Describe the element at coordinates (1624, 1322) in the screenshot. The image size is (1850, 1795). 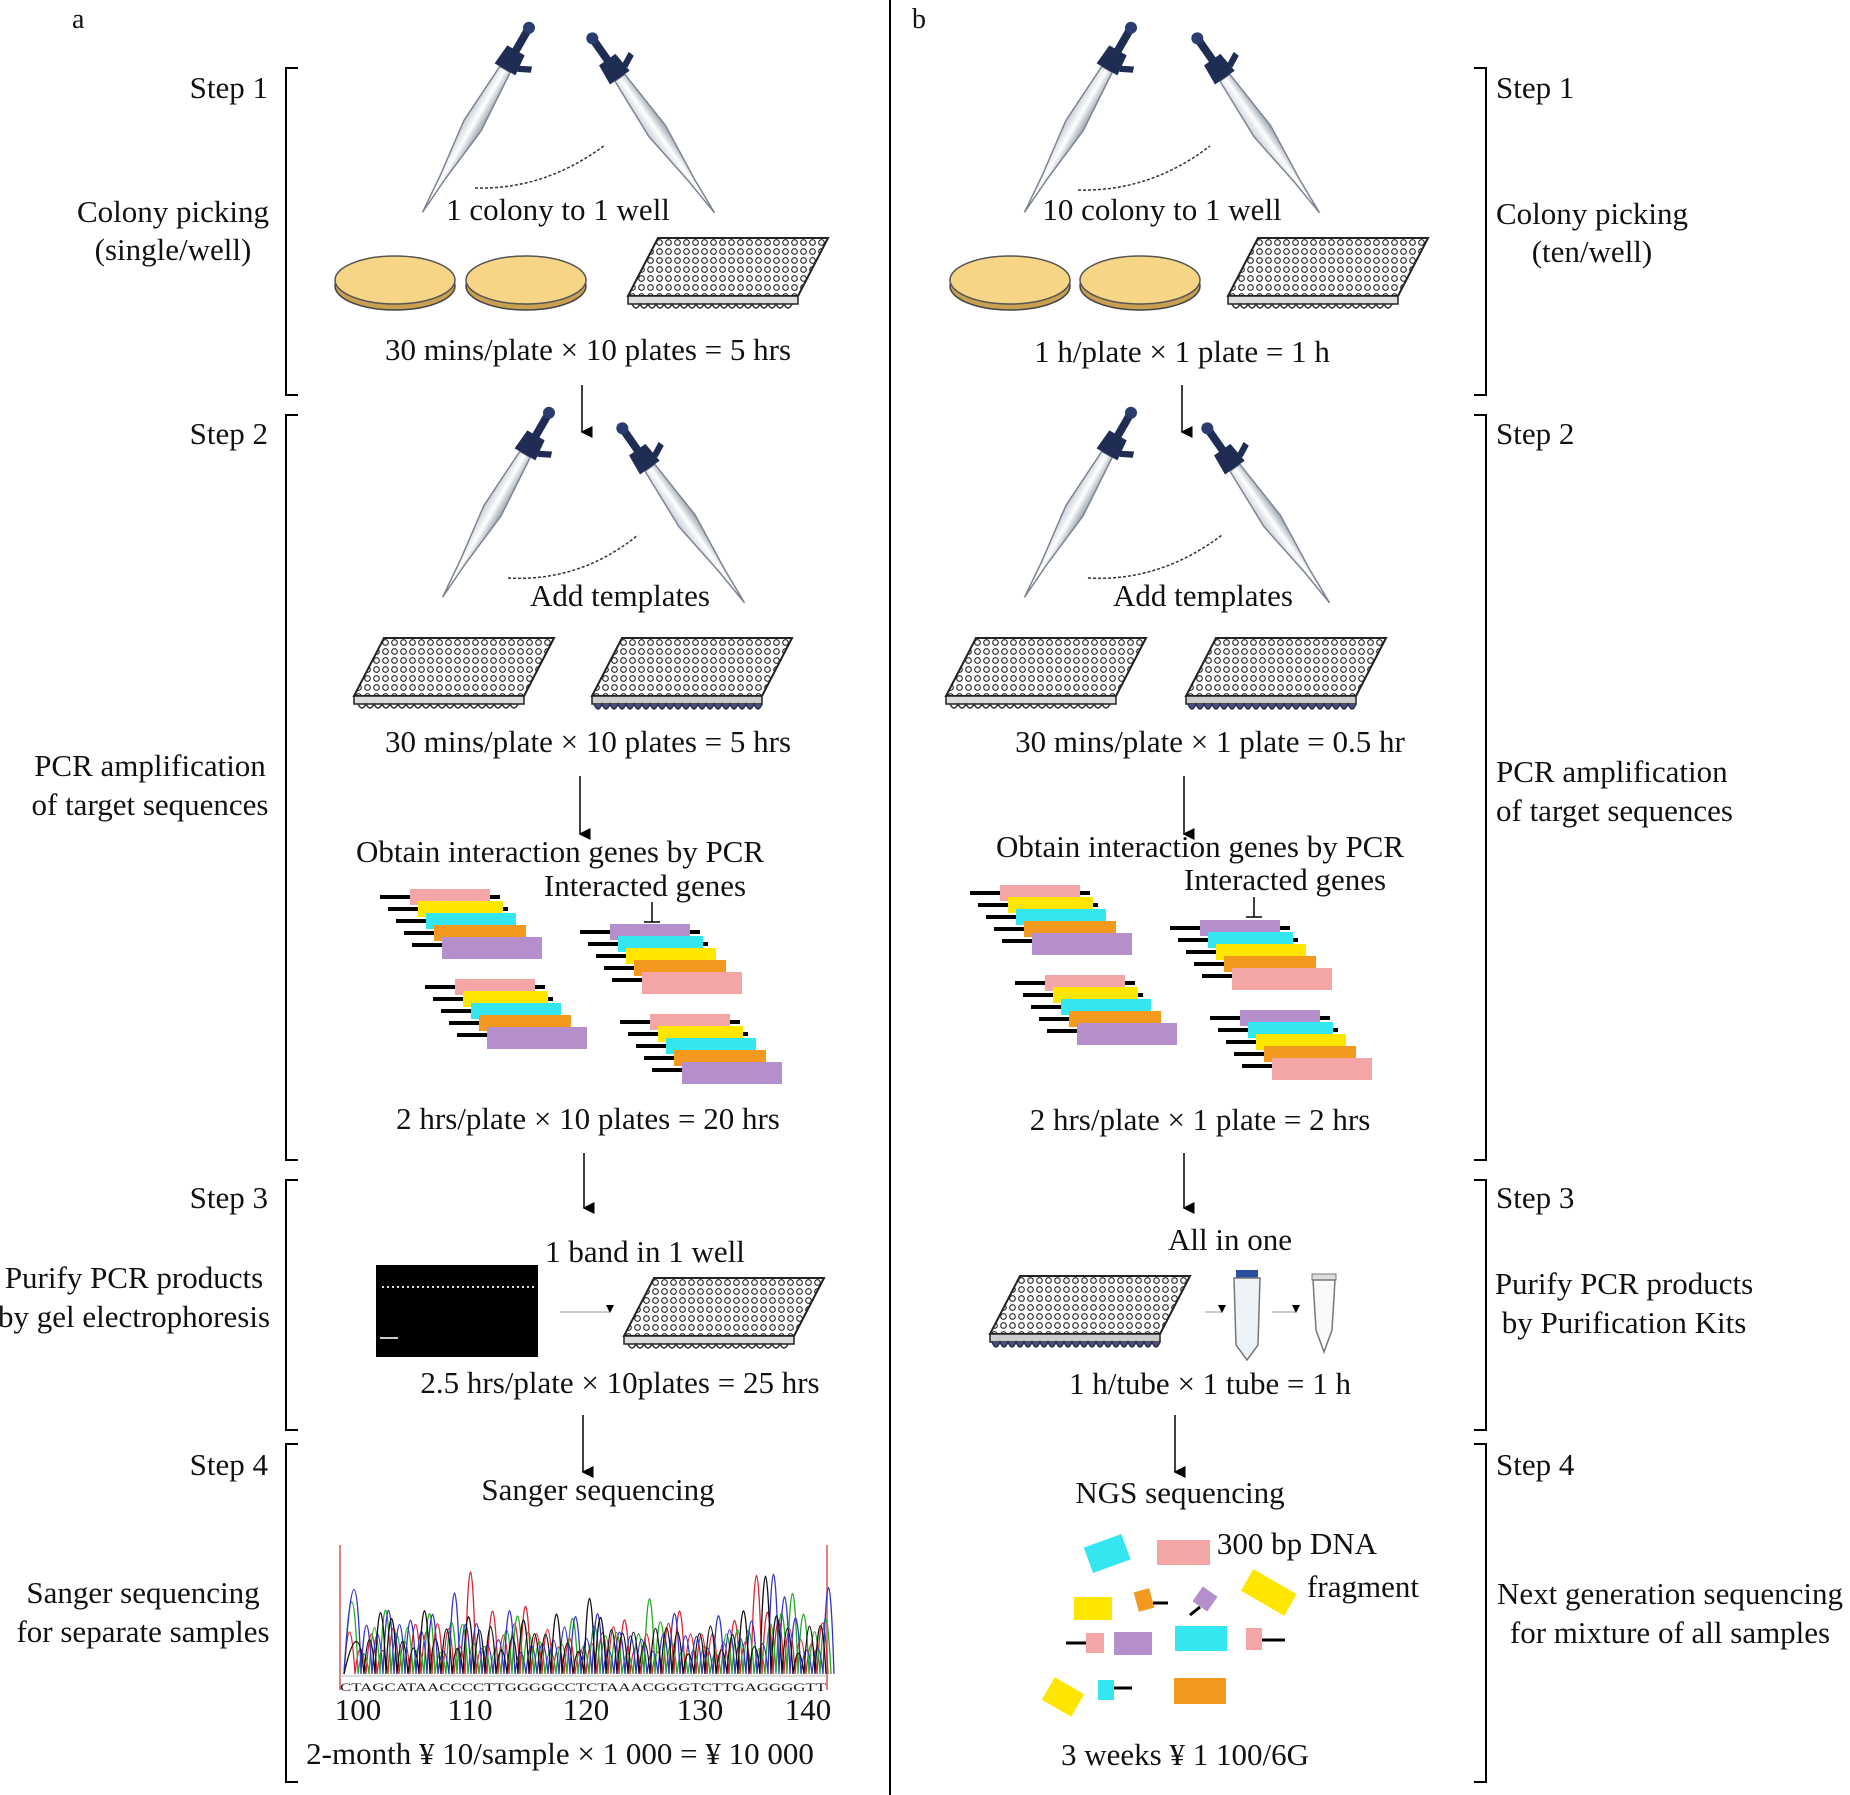
I see `step3-desc-b-2: by Purification Kits` at that location.